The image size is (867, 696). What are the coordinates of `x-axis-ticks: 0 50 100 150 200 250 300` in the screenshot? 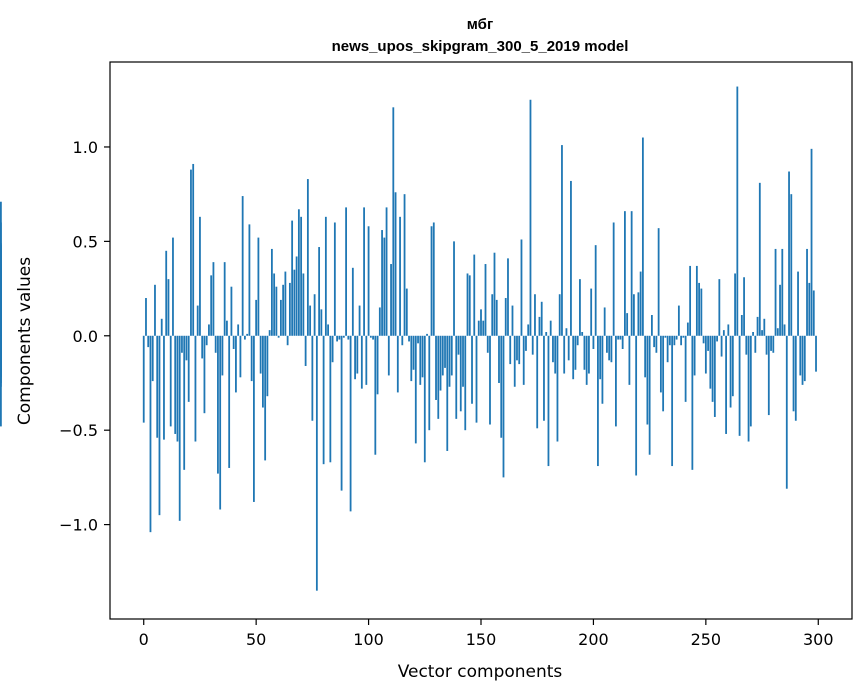 It's located at (486, 634).